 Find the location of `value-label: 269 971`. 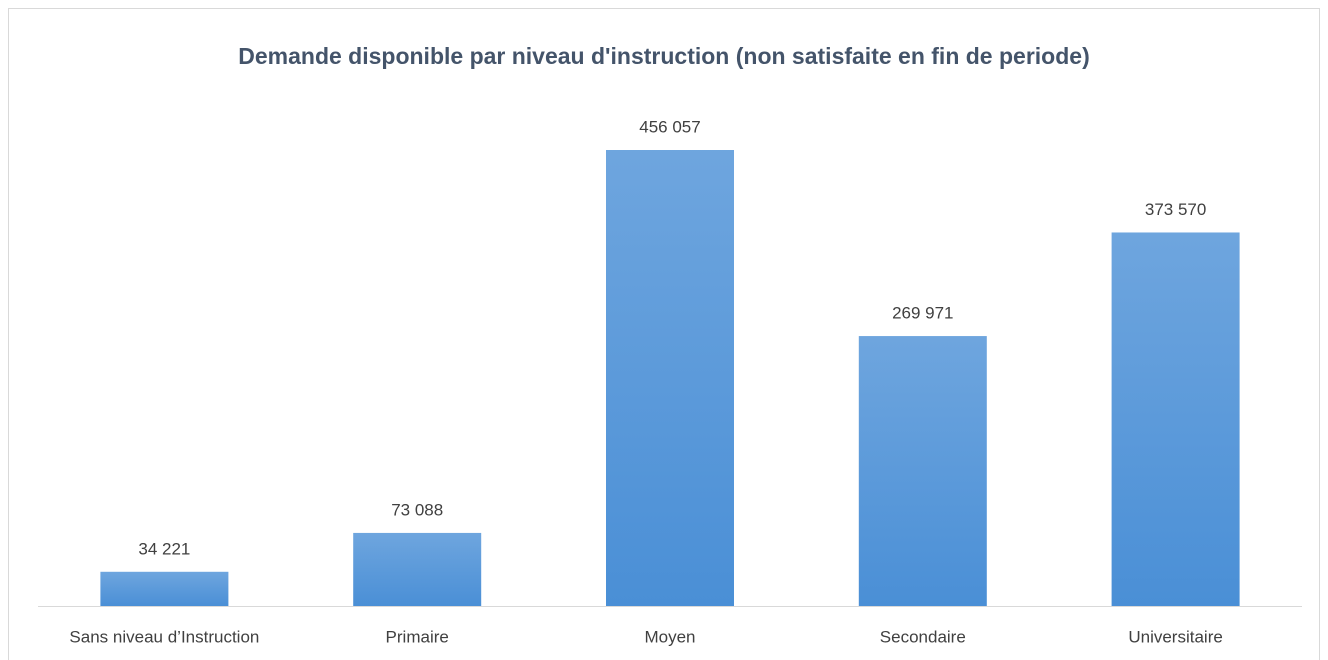

value-label: 269 971 is located at coordinates (922, 313).